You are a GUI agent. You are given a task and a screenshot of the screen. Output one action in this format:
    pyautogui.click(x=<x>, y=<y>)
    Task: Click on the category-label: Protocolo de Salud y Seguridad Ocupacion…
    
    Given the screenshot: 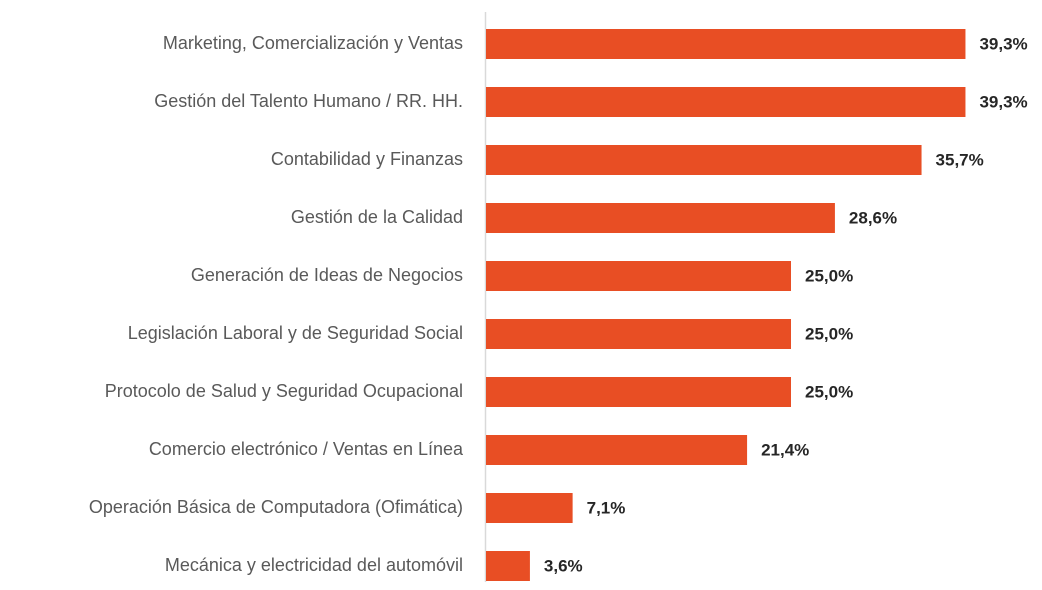 What is the action you would take?
    pyautogui.click(x=284, y=391)
    